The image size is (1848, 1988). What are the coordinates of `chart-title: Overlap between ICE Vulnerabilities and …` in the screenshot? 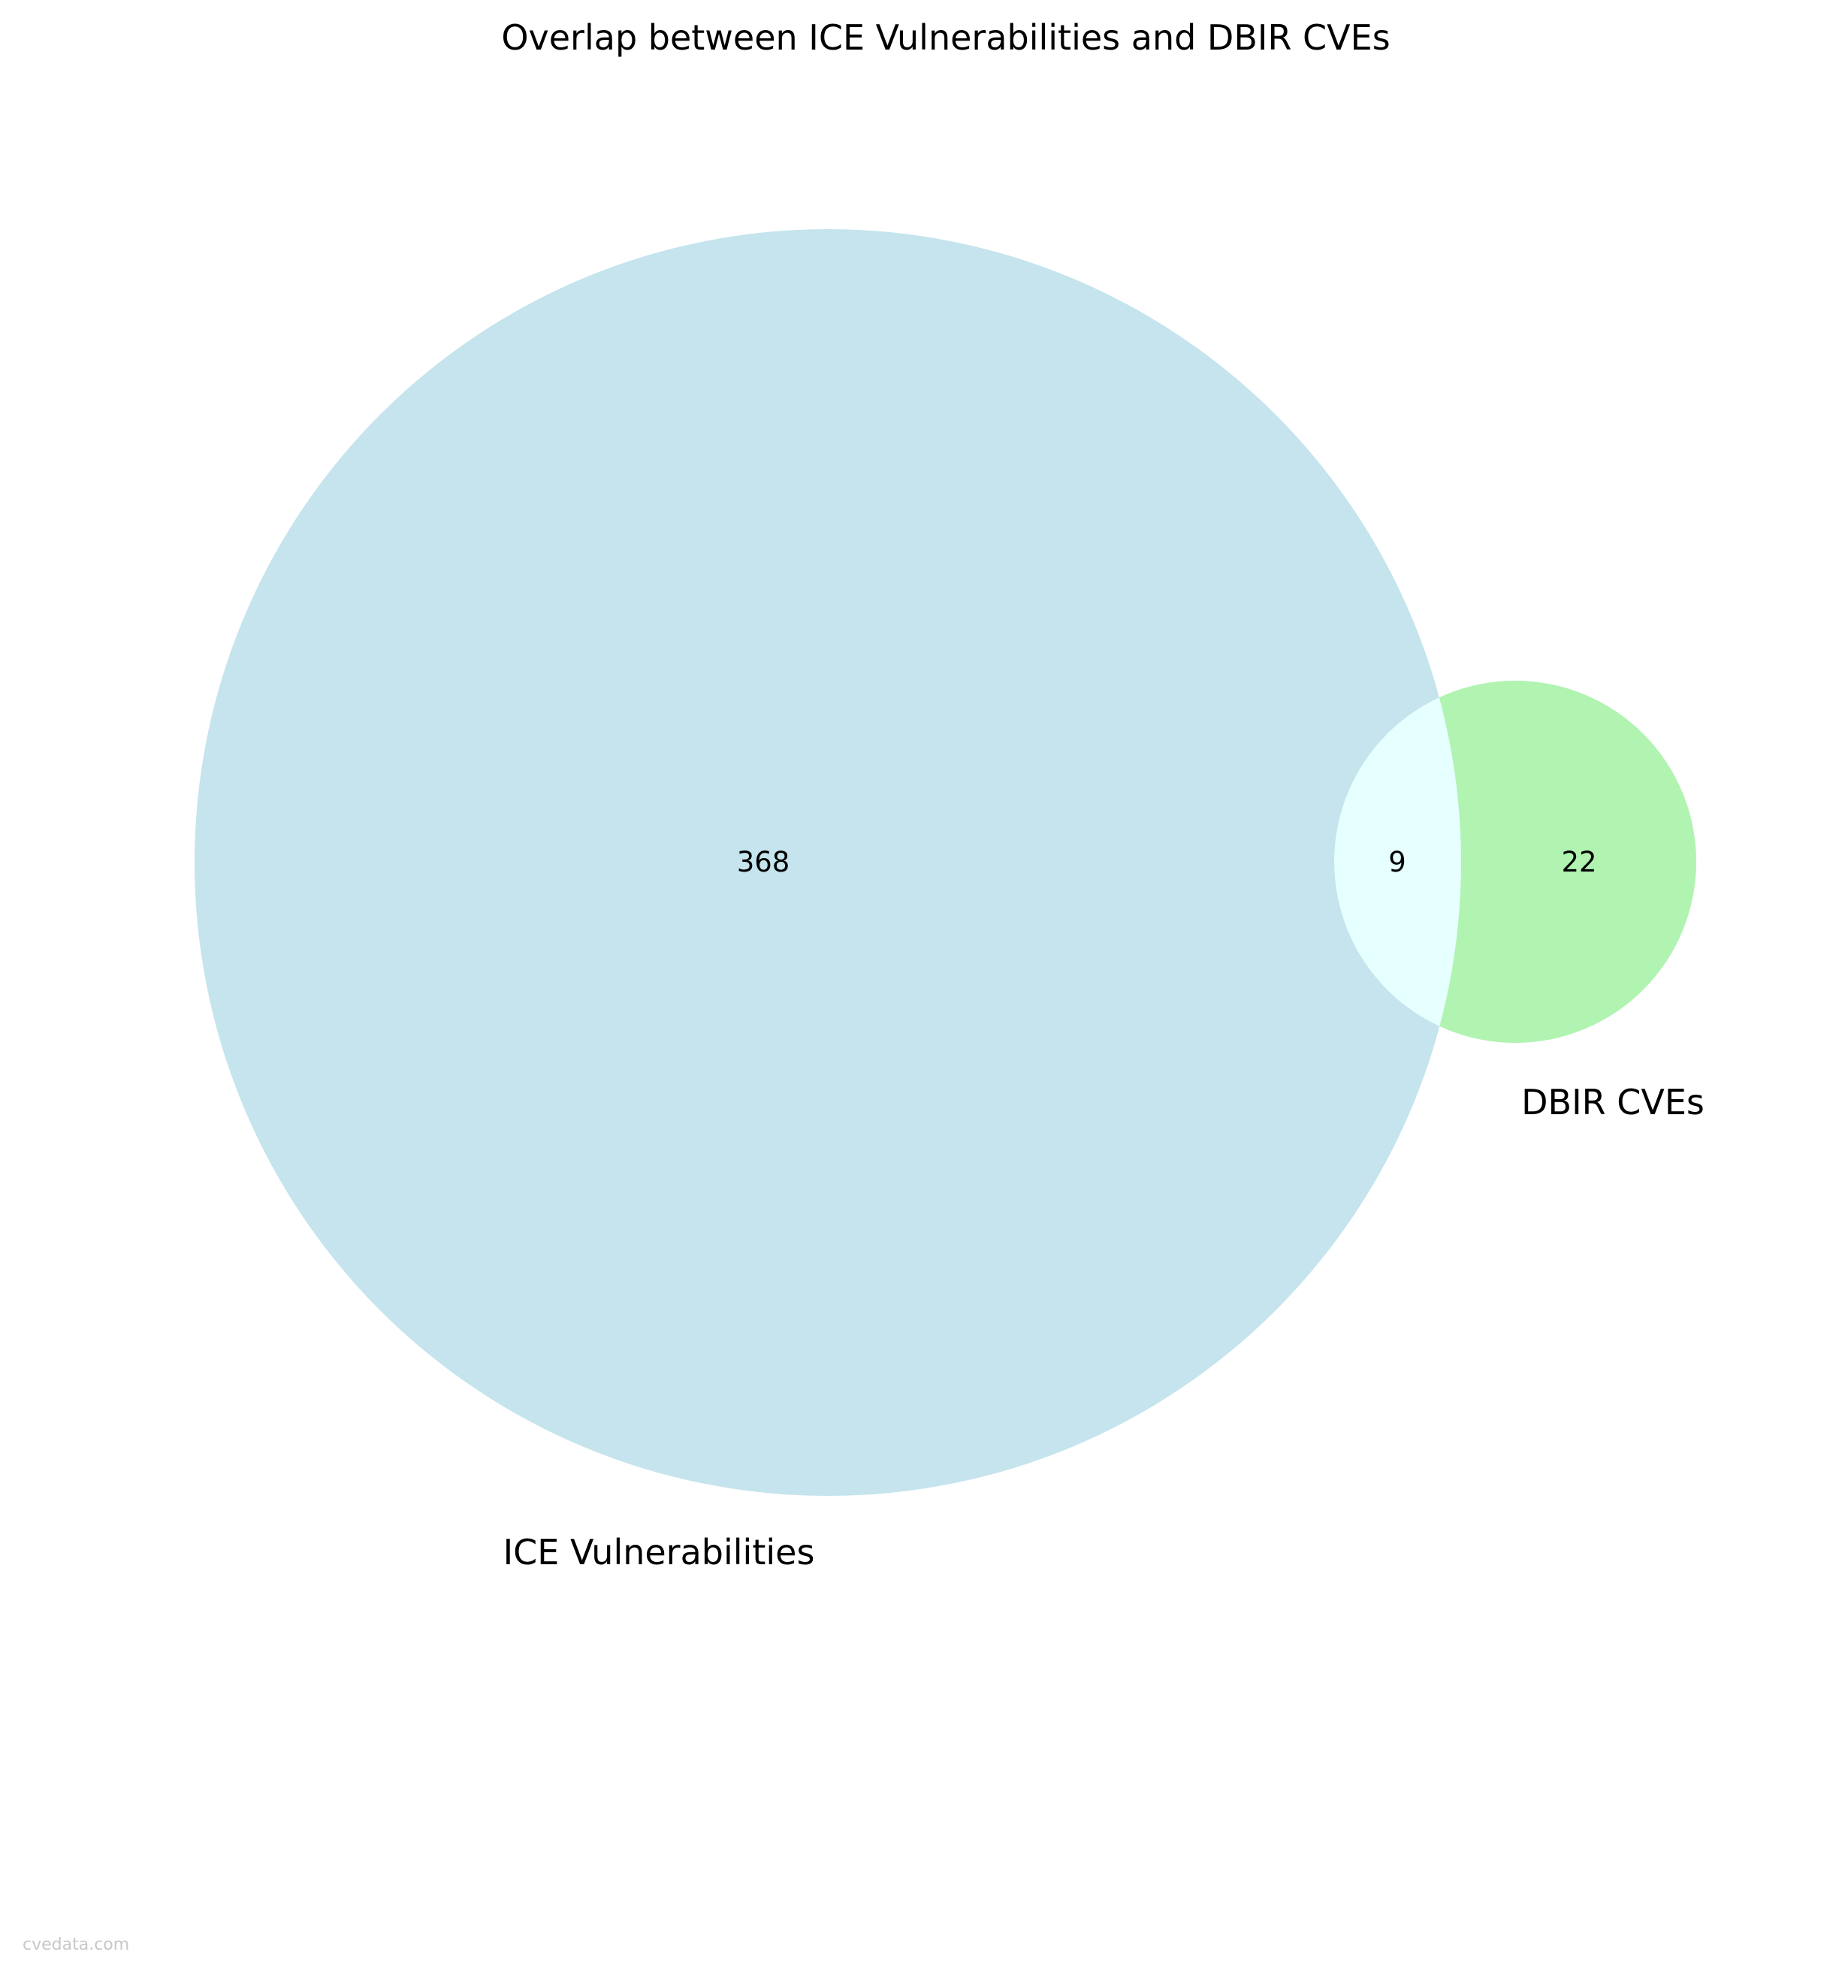 It's located at (945, 37).